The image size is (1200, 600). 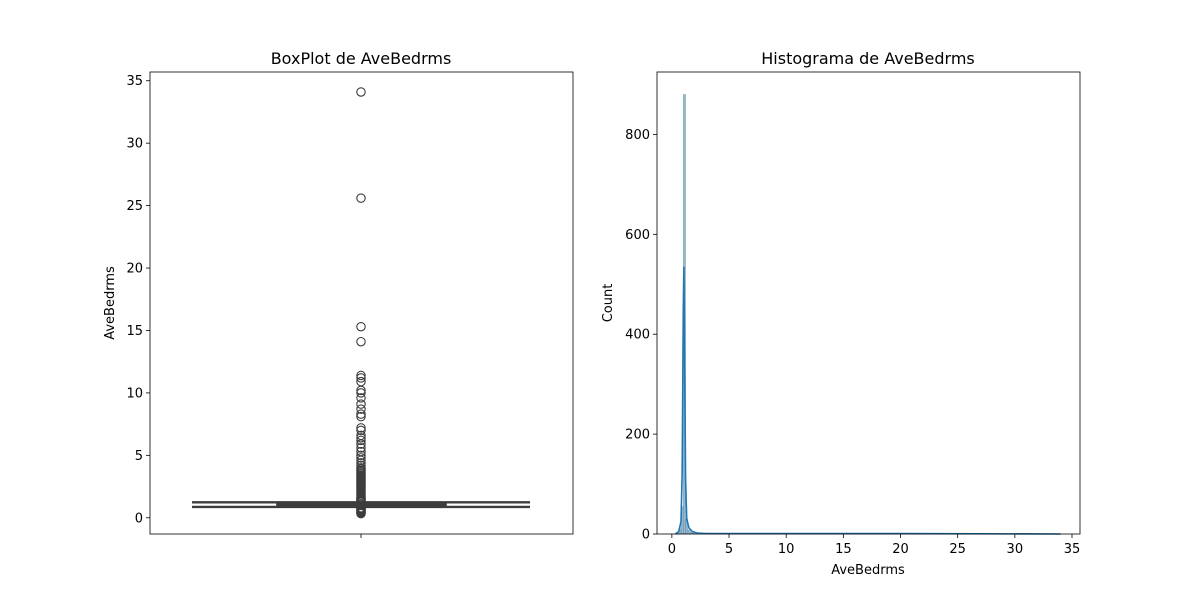 What do you see at coordinates (138, 300) in the screenshot?
I see `boxplot-y-ticks: 0 5 10 15 20 25 30 35` at bounding box center [138, 300].